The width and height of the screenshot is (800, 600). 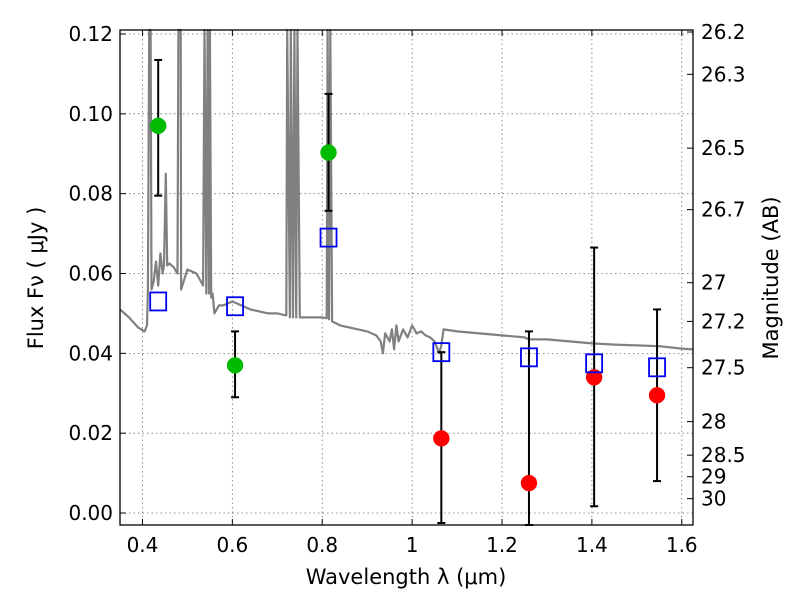 I want to click on magnitude-tick-label: 26.7, so click(x=723, y=210).